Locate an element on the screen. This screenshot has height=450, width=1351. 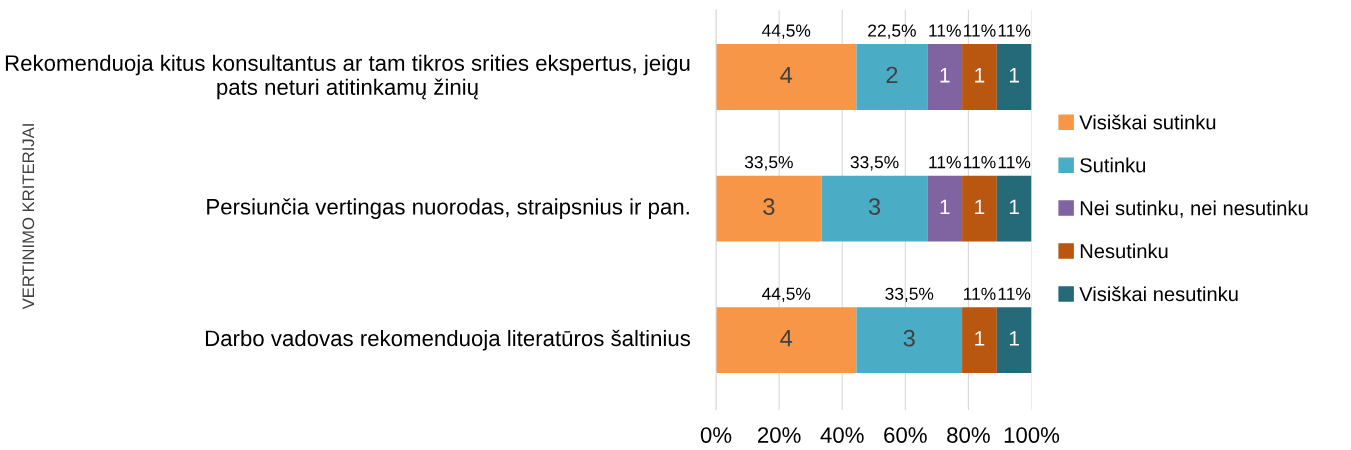
legend-label: Sutinku is located at coordinates (1113, 165).